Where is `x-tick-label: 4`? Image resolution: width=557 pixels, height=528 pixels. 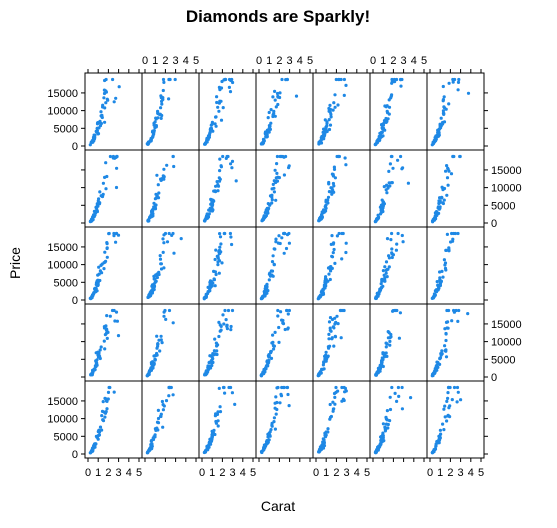
x-tick-label: 4 is located at coordinates (357, 473).